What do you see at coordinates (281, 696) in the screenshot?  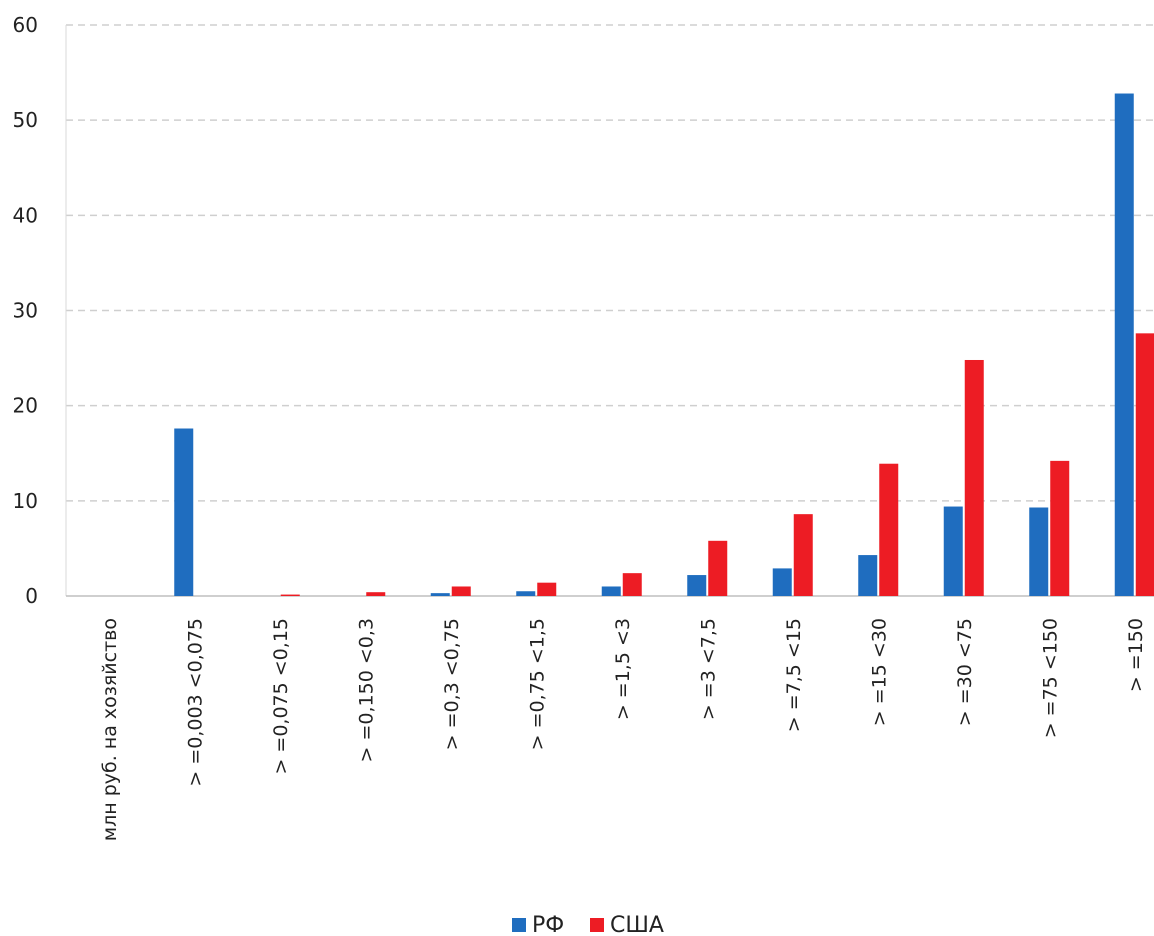 I see `x-tick-label: > =0,075 <0,15` at bounding box center [281, 696].